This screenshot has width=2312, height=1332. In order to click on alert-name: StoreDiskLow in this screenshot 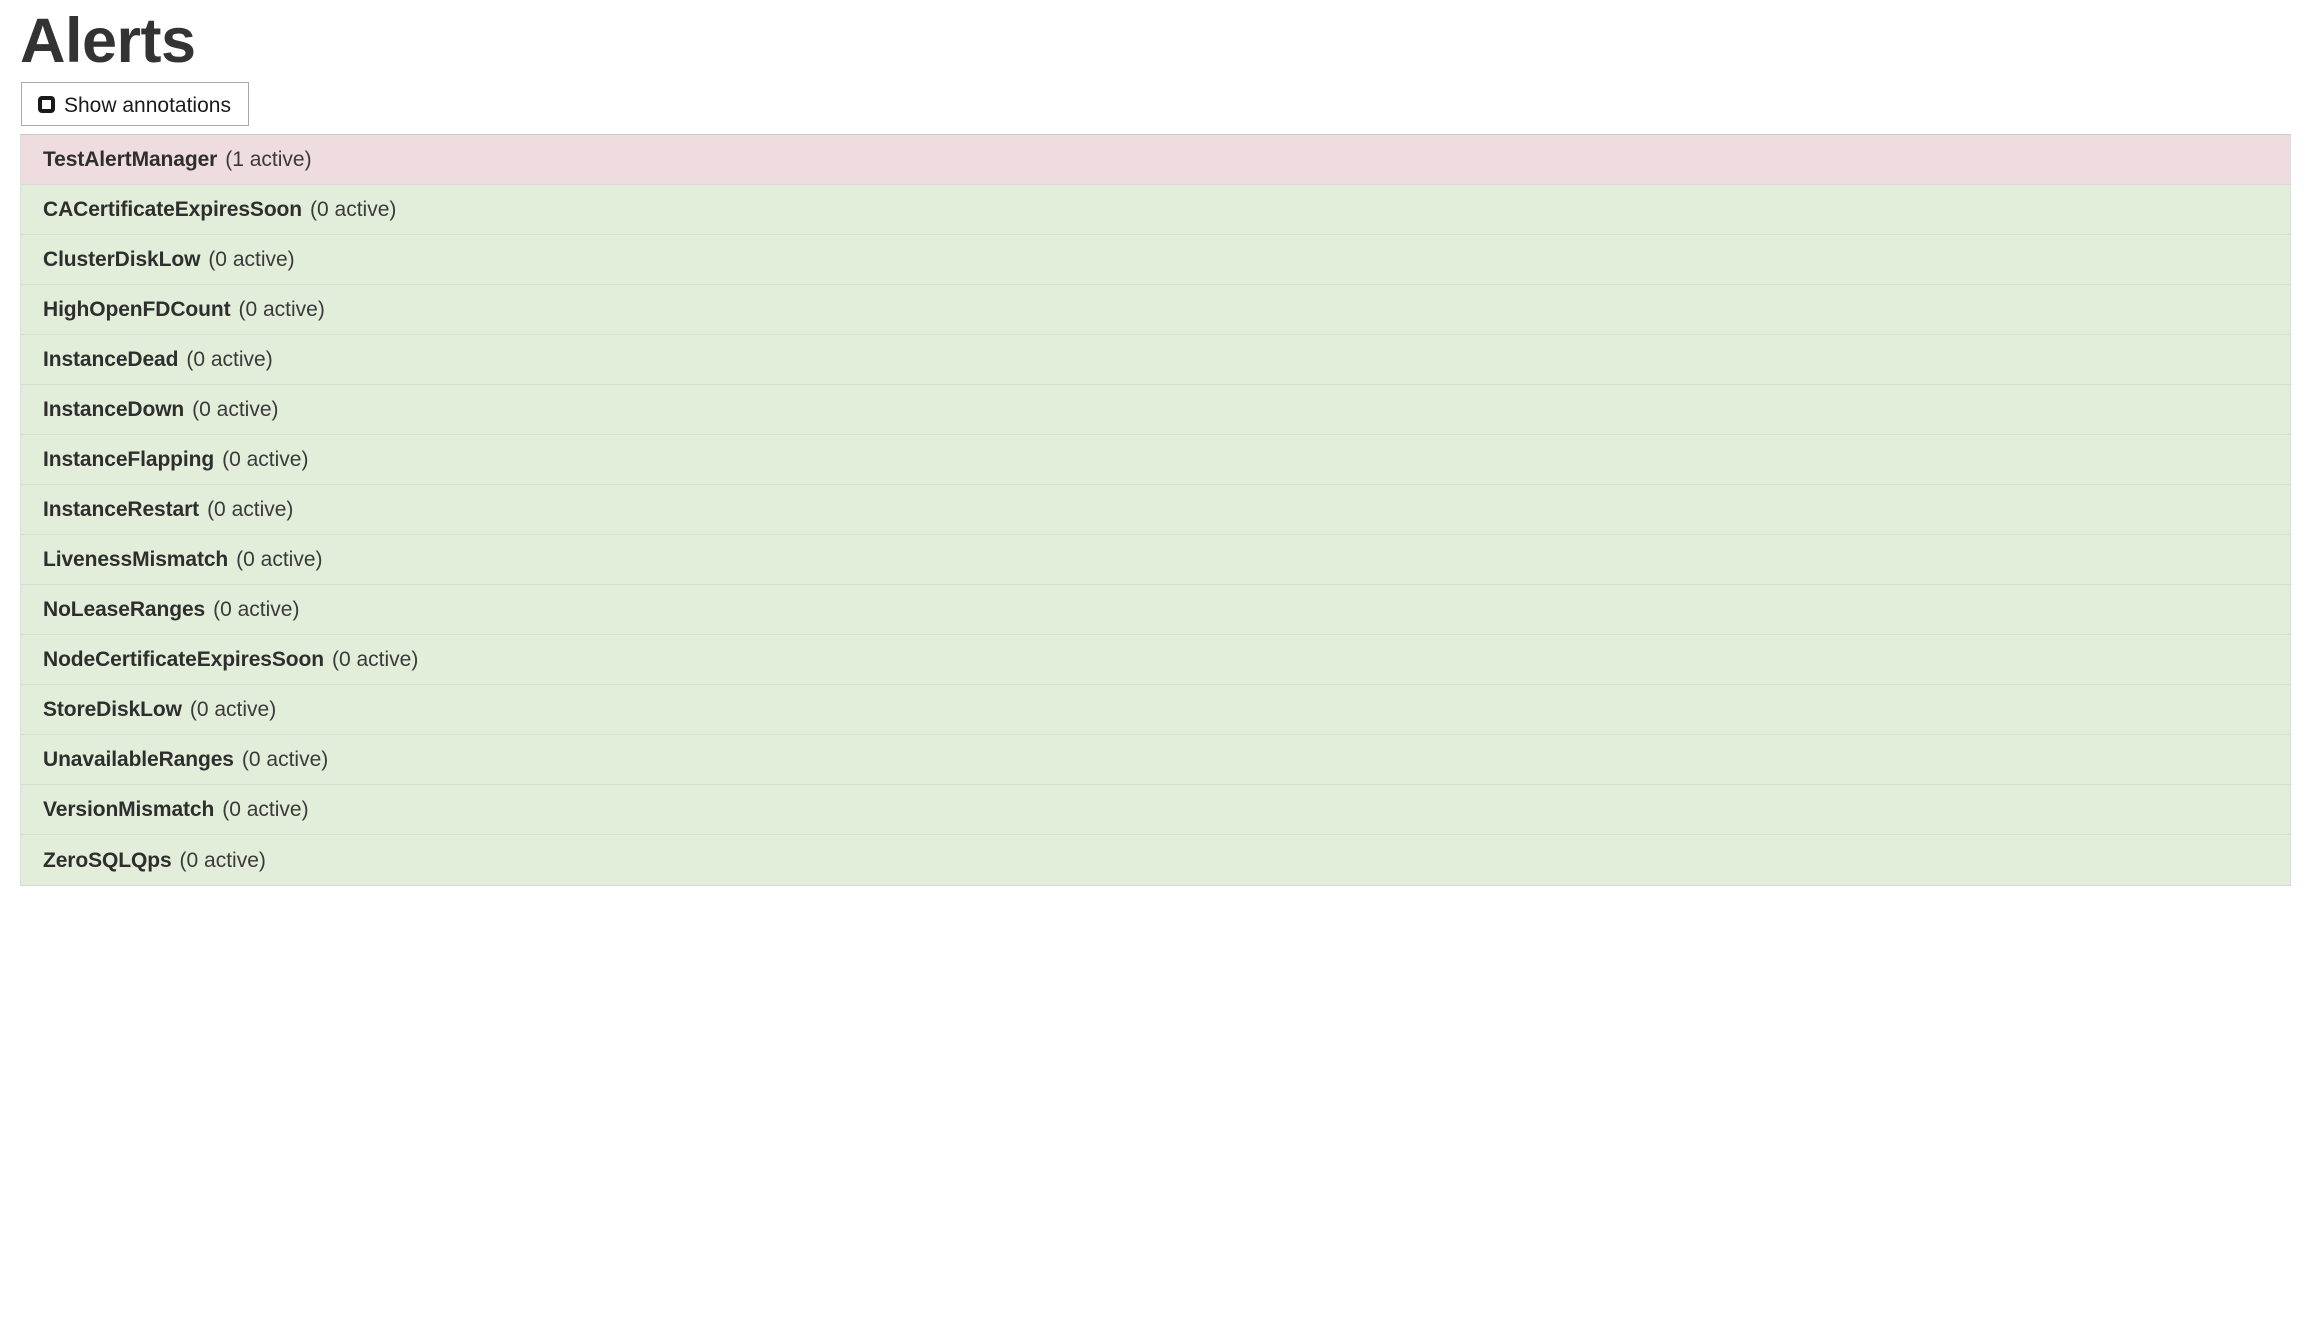, I will do `click(112, 709)`.